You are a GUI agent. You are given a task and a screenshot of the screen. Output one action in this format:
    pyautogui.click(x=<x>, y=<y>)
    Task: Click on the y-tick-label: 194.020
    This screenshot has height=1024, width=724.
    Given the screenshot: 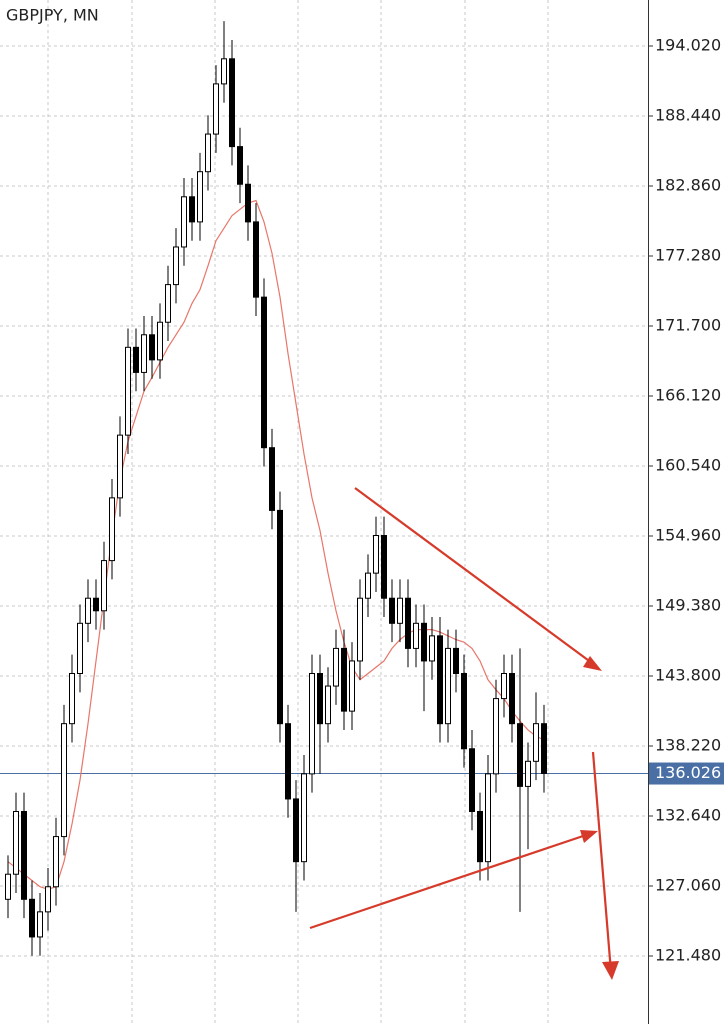 What is the action you would take?
    pyautogui.click(x=688, y=45)
    